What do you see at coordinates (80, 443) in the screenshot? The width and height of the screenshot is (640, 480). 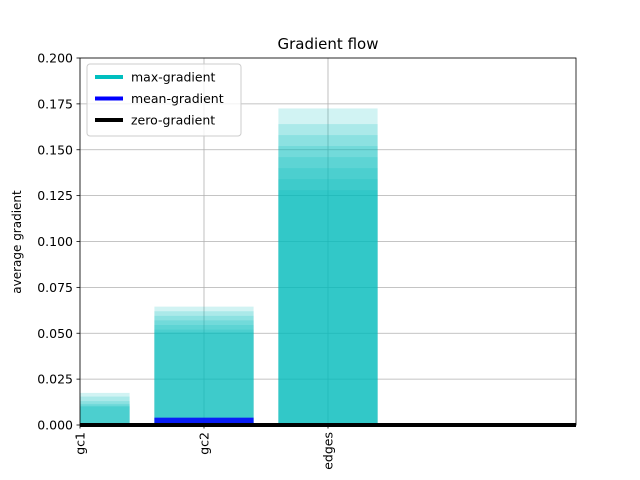 I see `x-tick-label-gc1: gc1` at bounding box center [80, 443].